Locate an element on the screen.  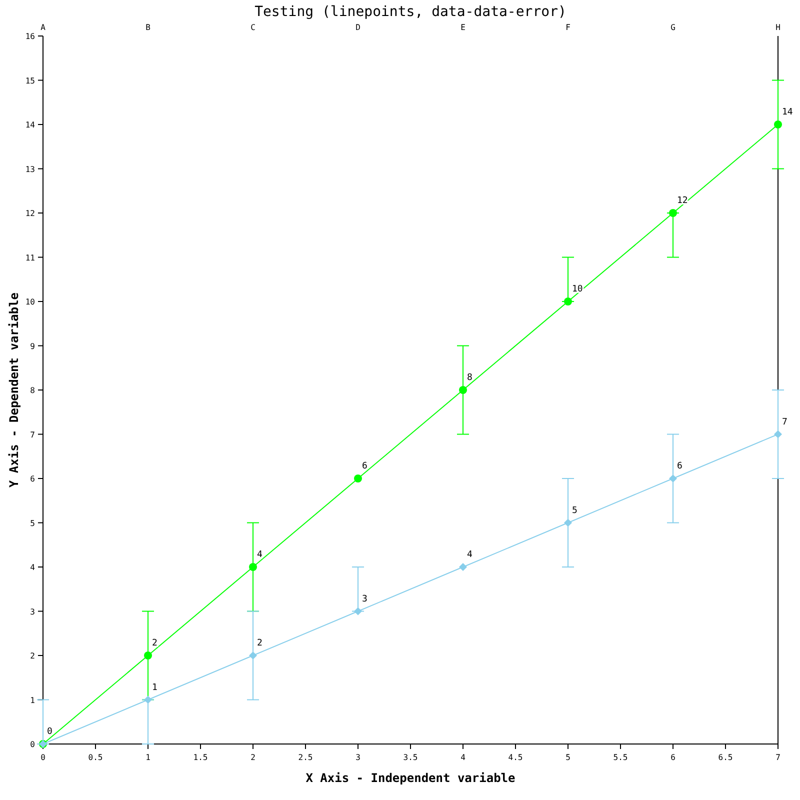
y-tick-label: 5 is located at coordinates (33, 523).